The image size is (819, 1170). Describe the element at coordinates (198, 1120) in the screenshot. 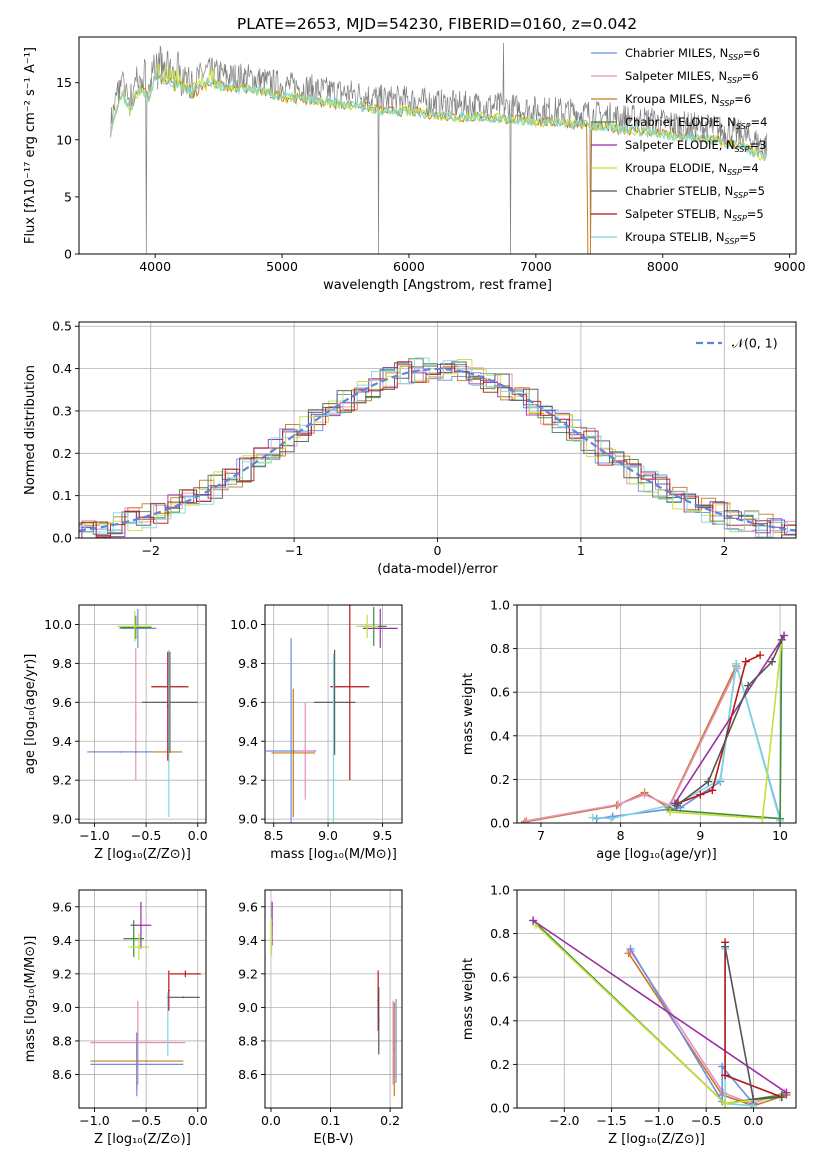

I see `x-tick-label: 0.0` at that location.